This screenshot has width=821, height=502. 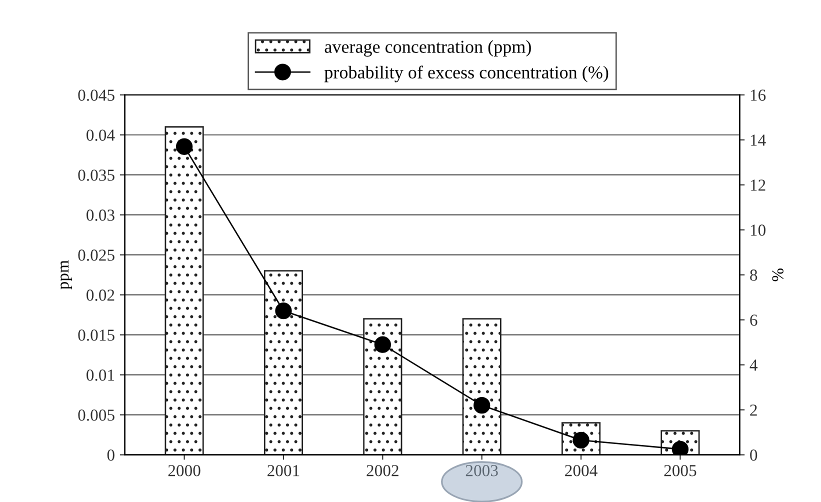 What do you see at coordinates (758, 95) in the screenshot?
I see `y2-tick-label: 16` at bounding box center [758, 95].